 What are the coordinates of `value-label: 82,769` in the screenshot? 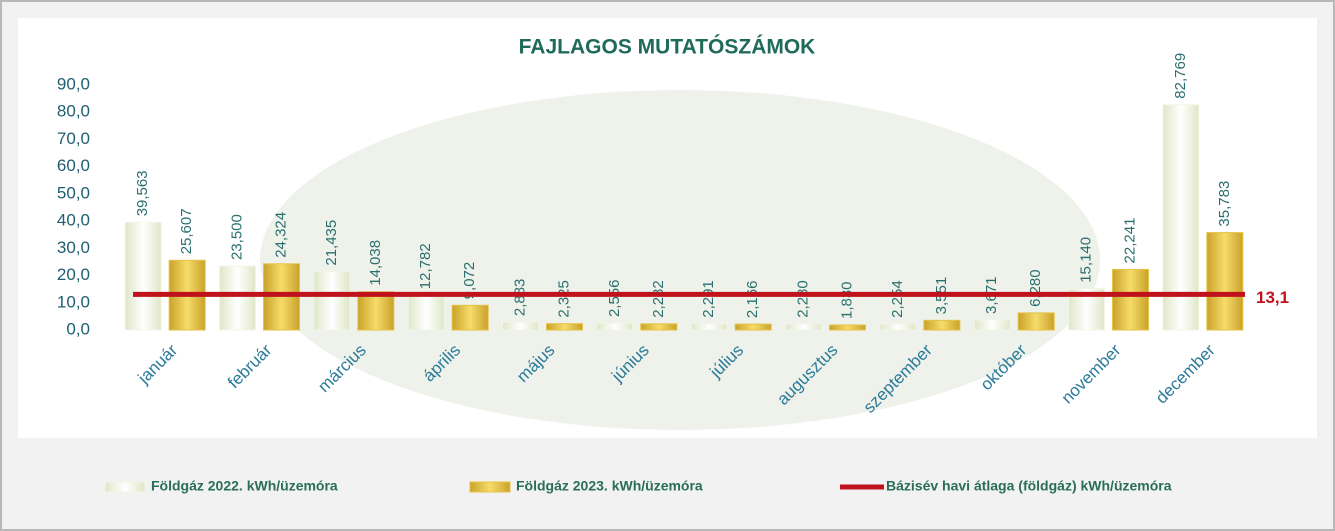 It's located at (1180, 76).